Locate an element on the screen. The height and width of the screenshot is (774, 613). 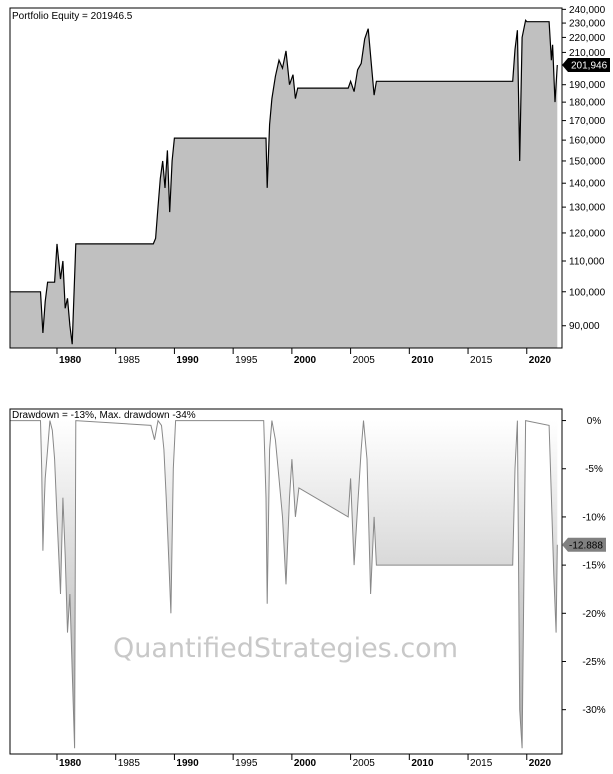
drawdown-y-tick-label: -10% is located at coordinates (593, 517).